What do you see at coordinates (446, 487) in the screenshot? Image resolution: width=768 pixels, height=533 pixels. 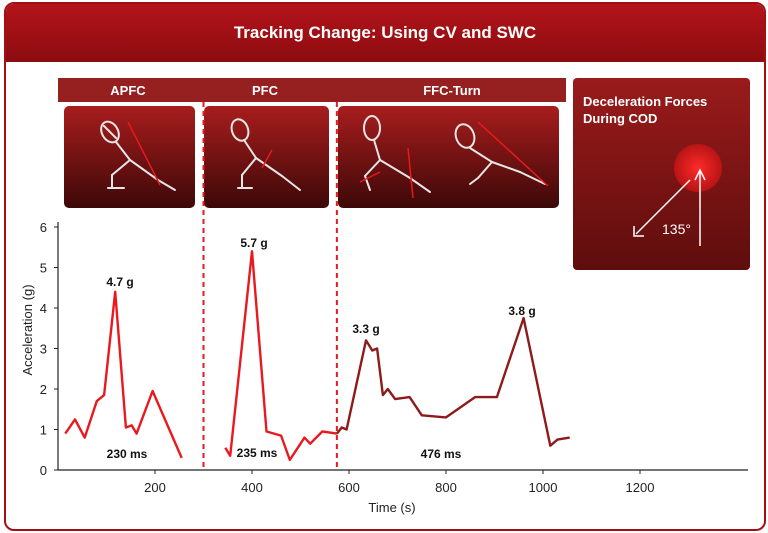 I see `x-tick-label: 800` at bounding box center [446, 487].